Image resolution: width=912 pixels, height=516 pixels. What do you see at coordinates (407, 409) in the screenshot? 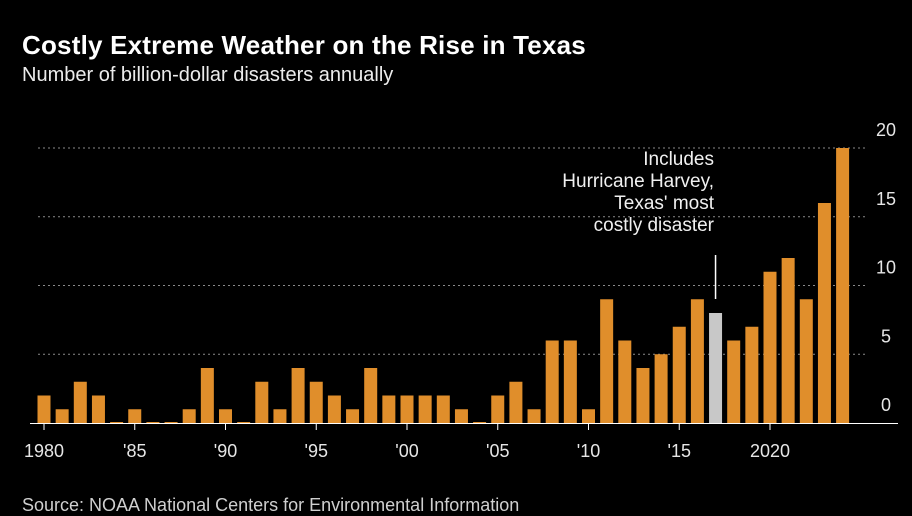
I see `bar-2000` at bounding box center [407, 409].